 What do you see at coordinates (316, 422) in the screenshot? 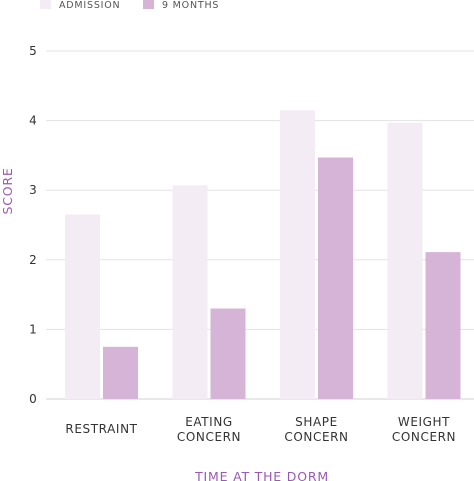
I see `category-label: SHAPE` at bounding box center [316, 422].